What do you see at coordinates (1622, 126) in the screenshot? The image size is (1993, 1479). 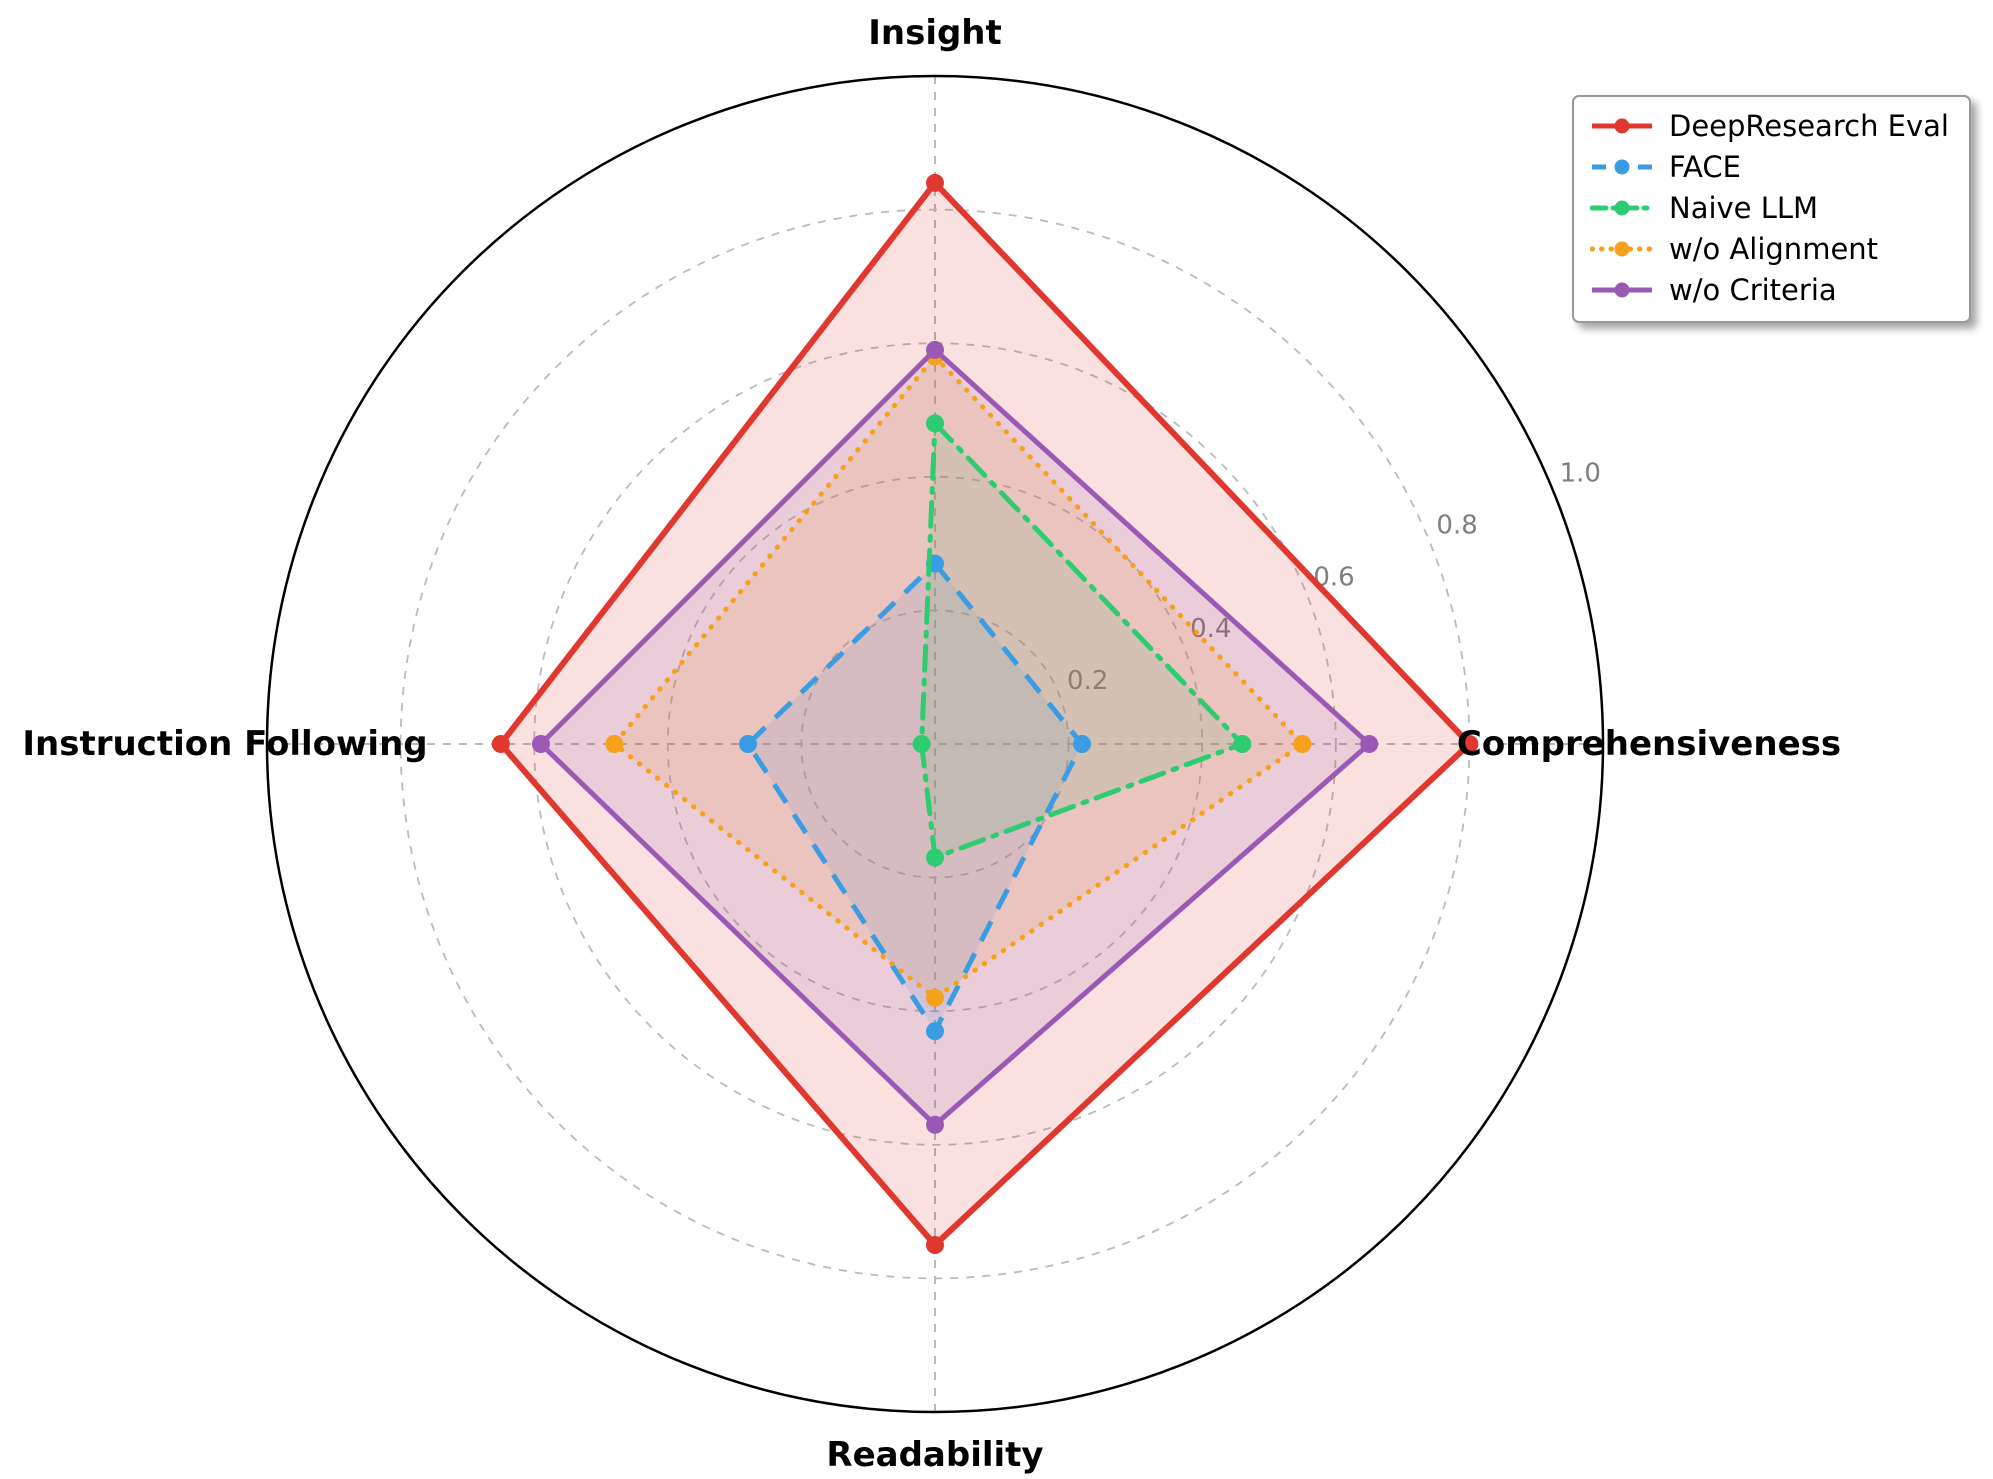 I see `legend-line-deepresearch-eval-icon` at bounding box center [1622, 126].